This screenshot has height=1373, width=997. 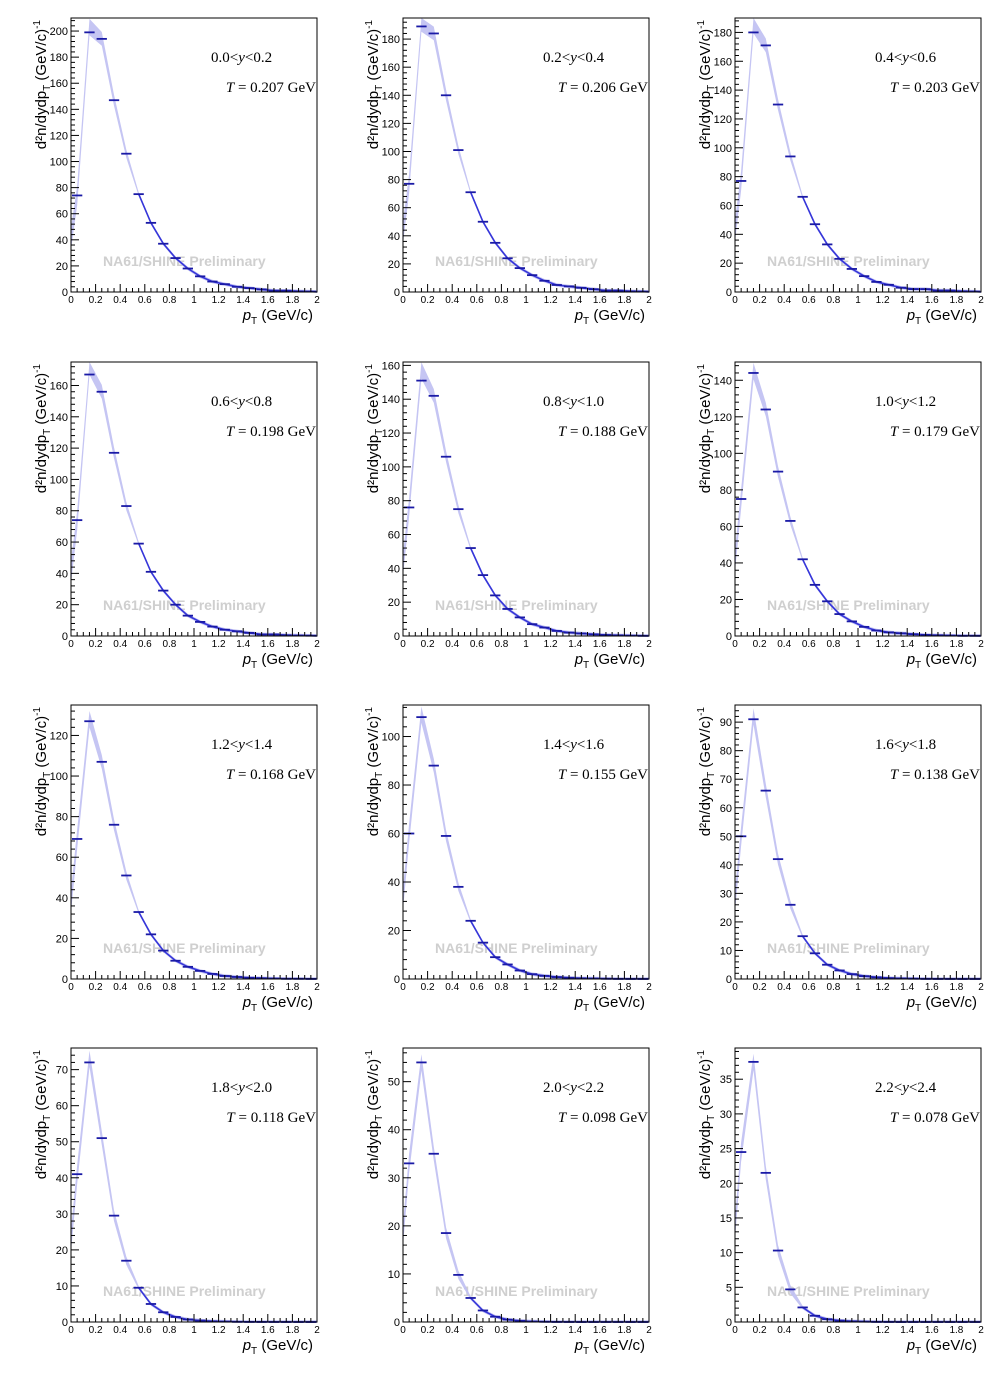 What do you see at coordinates (394, 1179) in the screenshot?
I see `y-tick-label: 30` at bounding box center [394, 1179].